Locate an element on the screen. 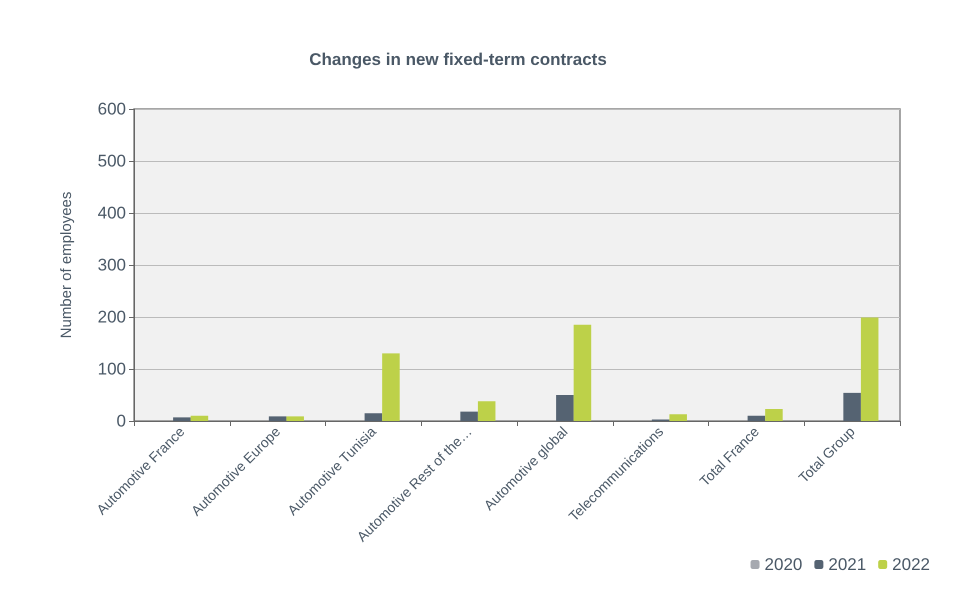  y-tick-label: 400 is located at coordinates (112, 213).